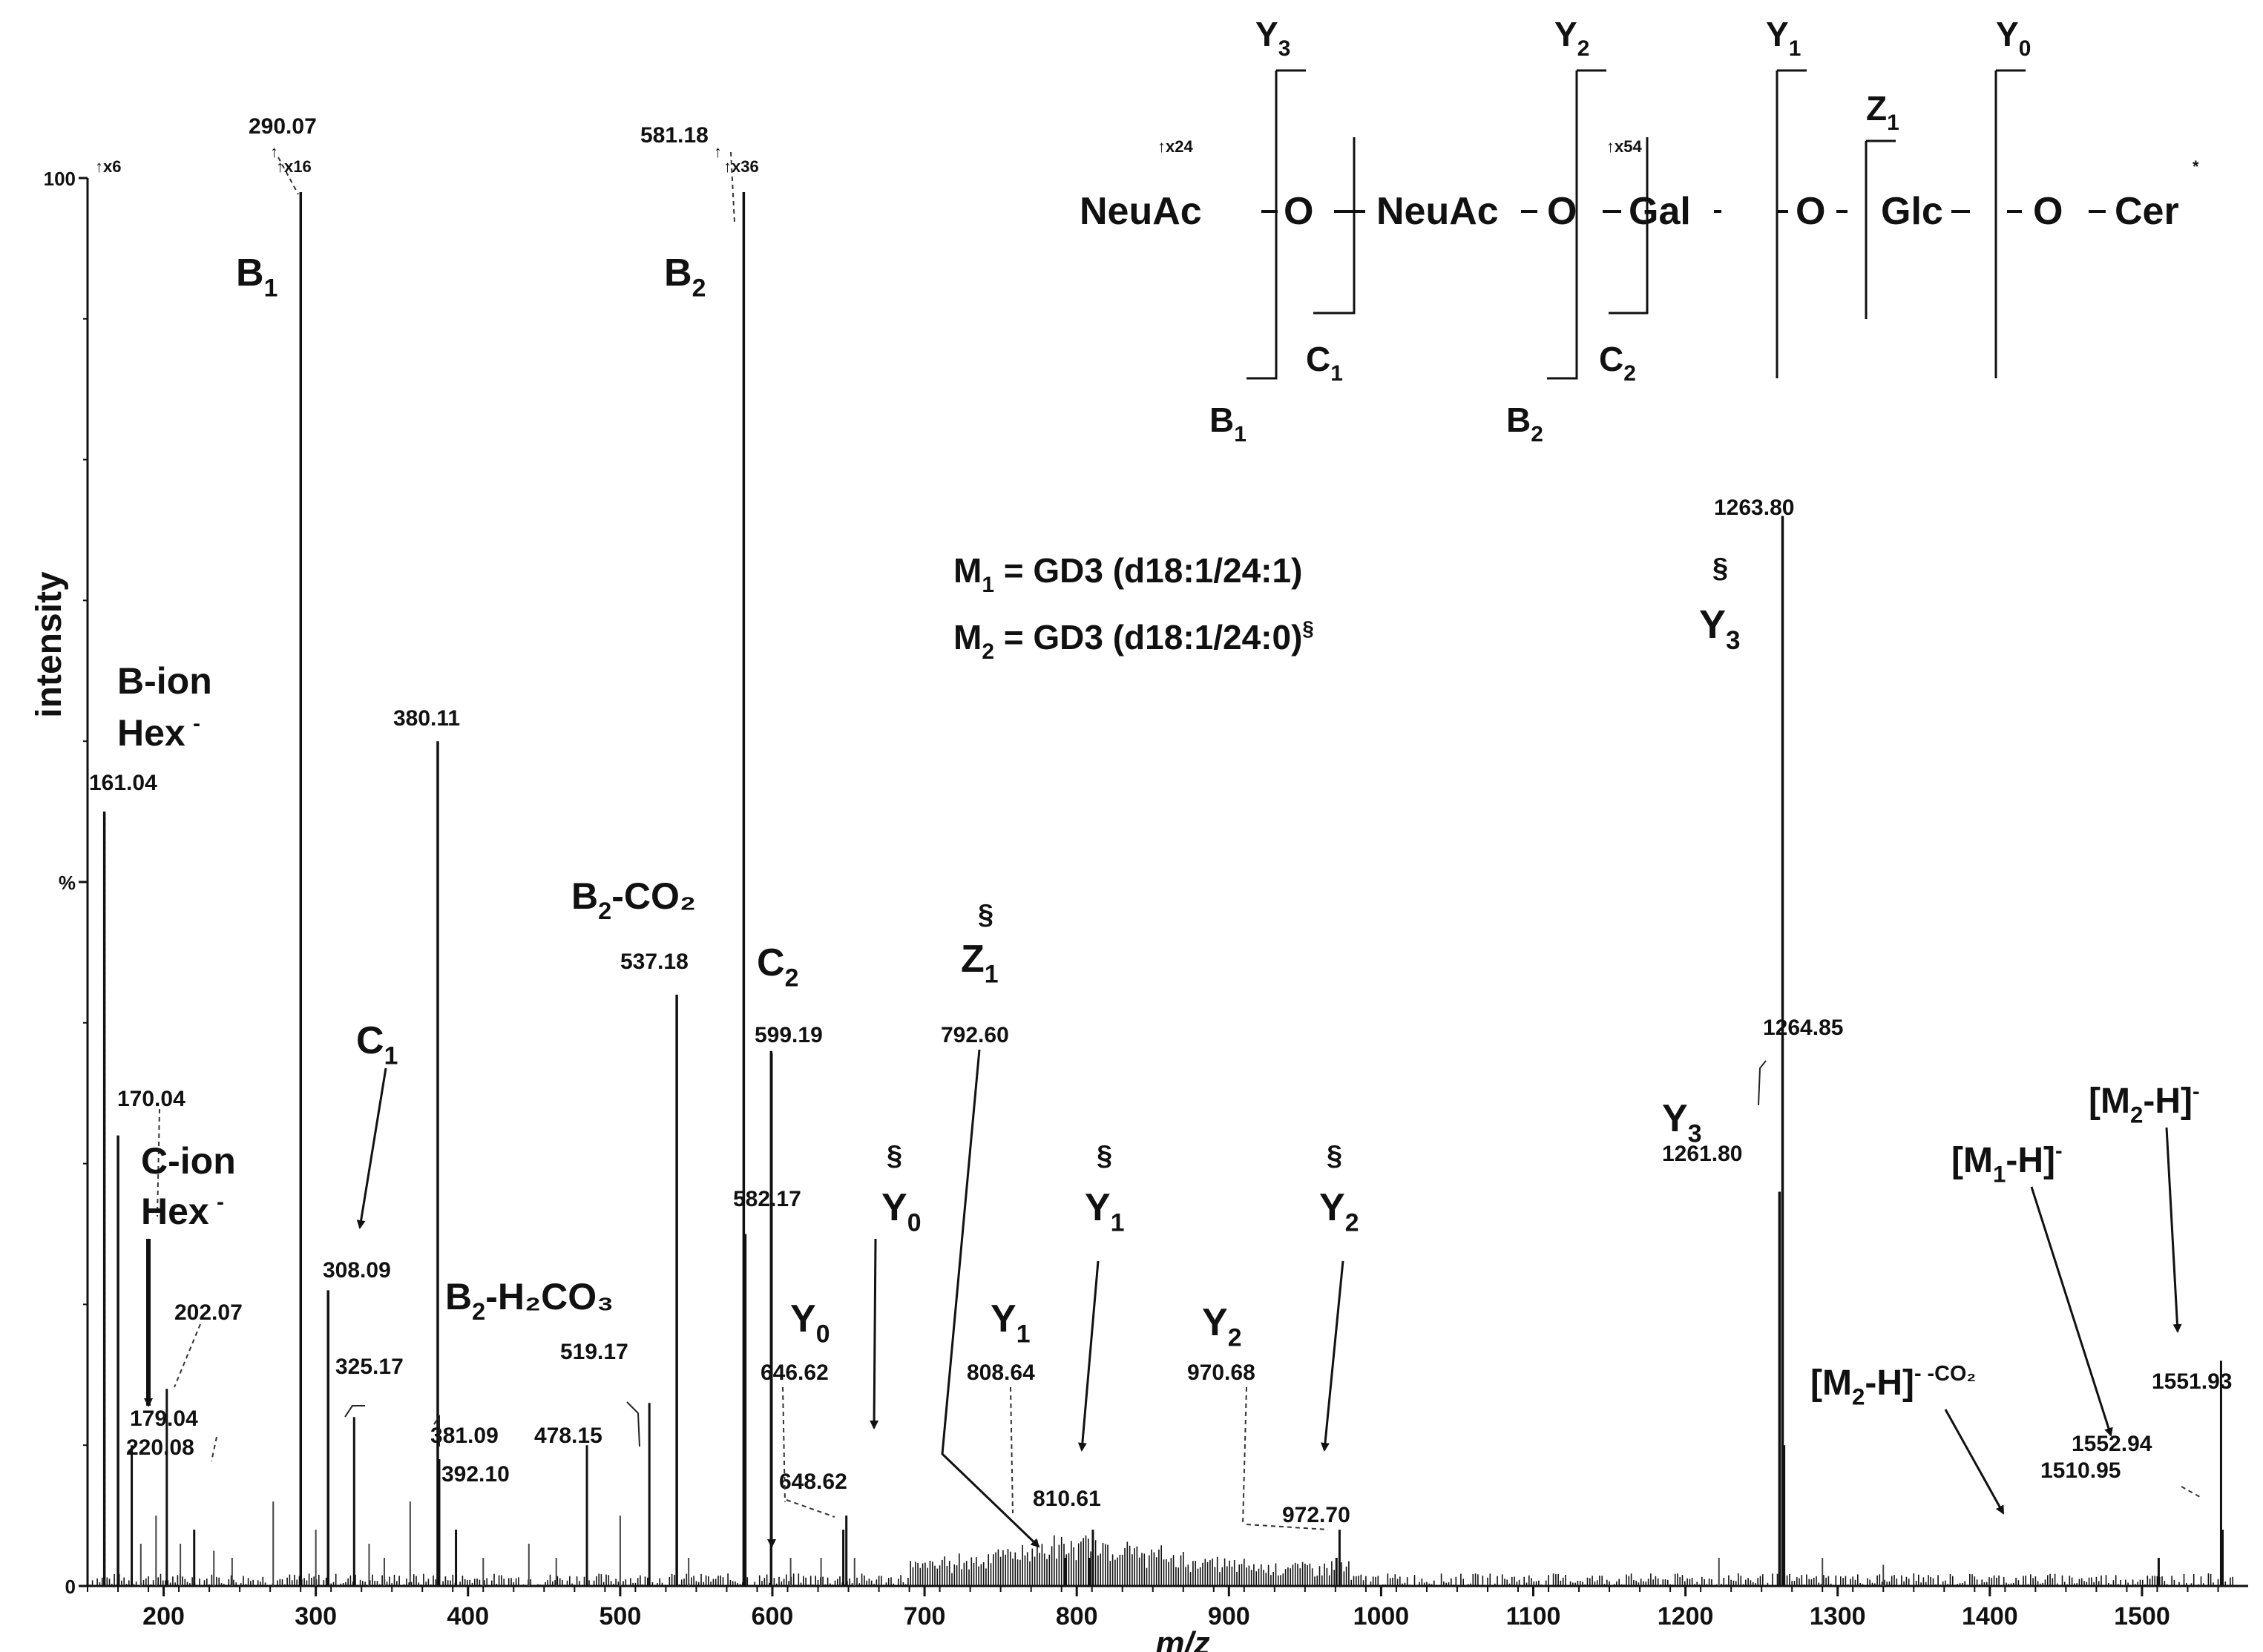 Image resolution: width=2263 pixels, height=1652 pixels. Describe the element at coordinates (1339, 1211) in the screenshot. I see `ion-y2-sec: Y2` at that location.